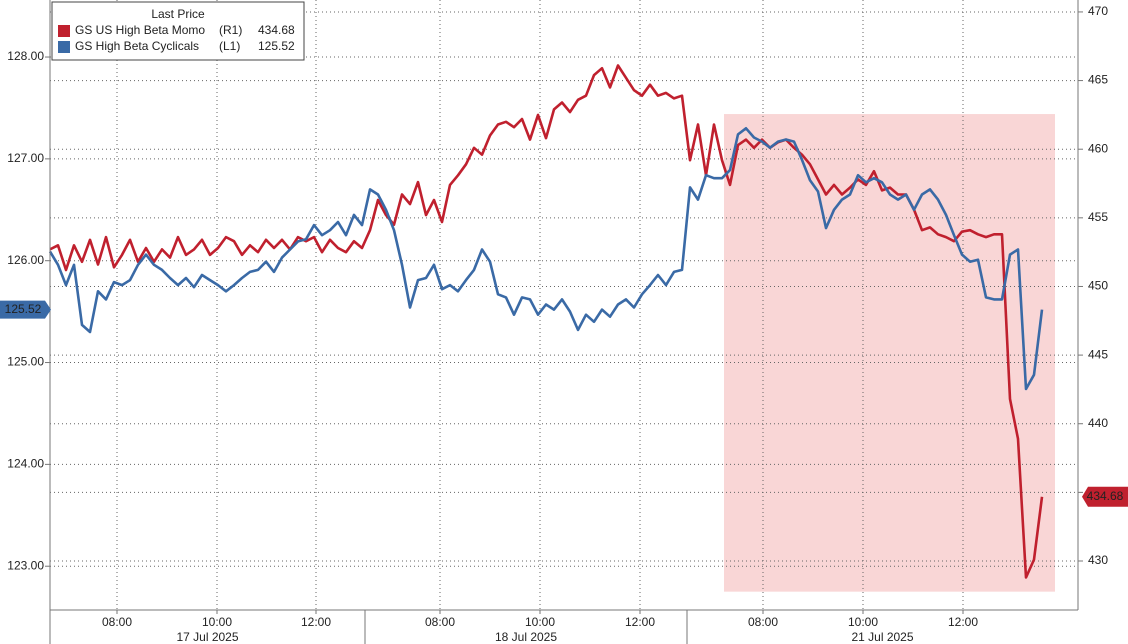  Describe the element at coordinates (276, 46) in the screenshot. I see `legend-value: 125.52` at that location.